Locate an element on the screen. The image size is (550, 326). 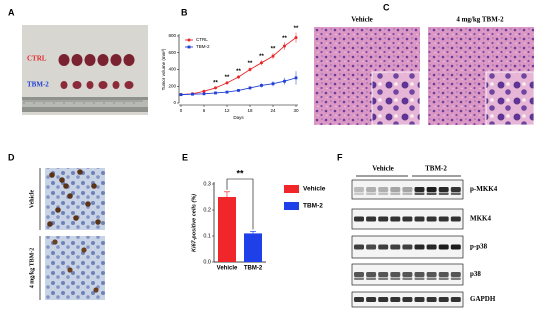
legend-label: TBM-2 is located at coordinates (203, 46).